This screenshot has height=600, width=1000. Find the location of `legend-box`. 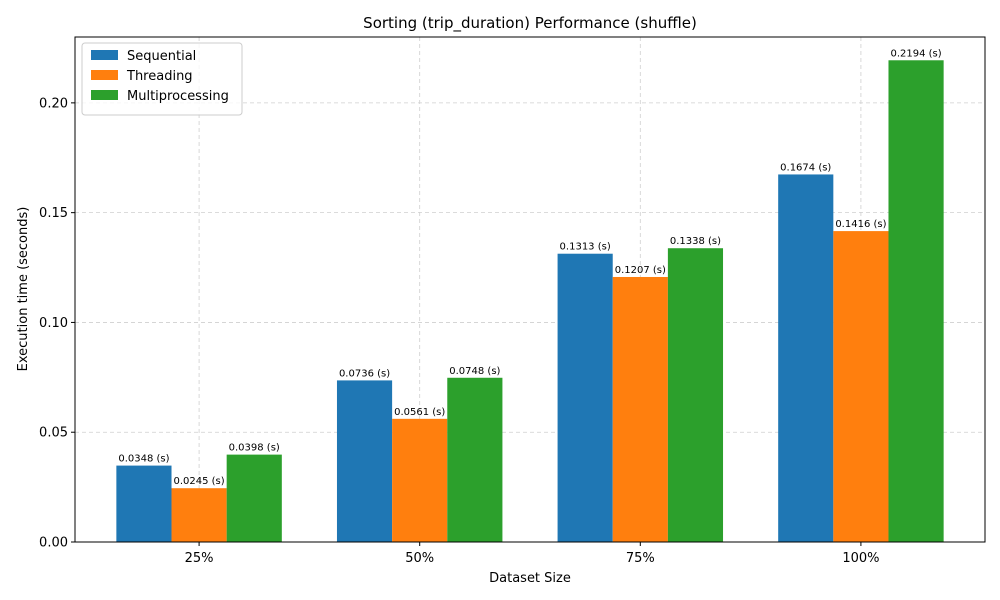

legend-box is located at coordinates (162, 79).